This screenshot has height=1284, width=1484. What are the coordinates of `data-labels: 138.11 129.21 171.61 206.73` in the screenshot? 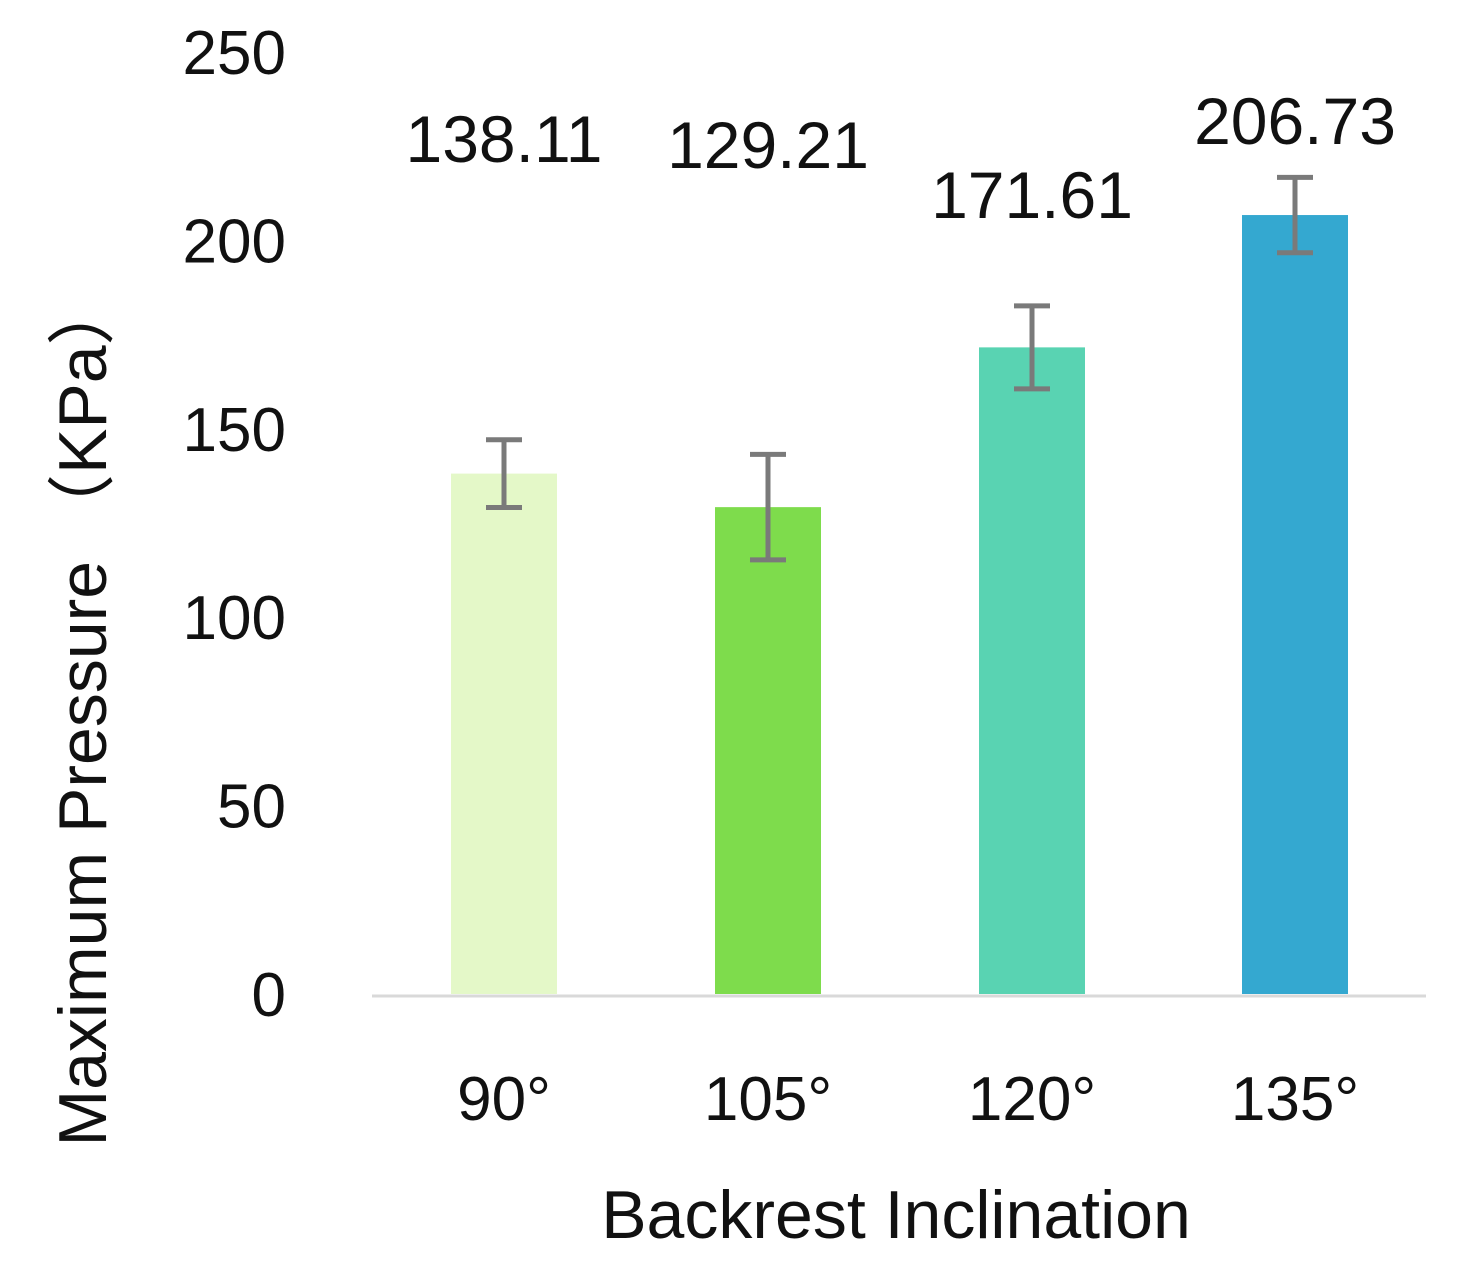 It's located at (901, 158).